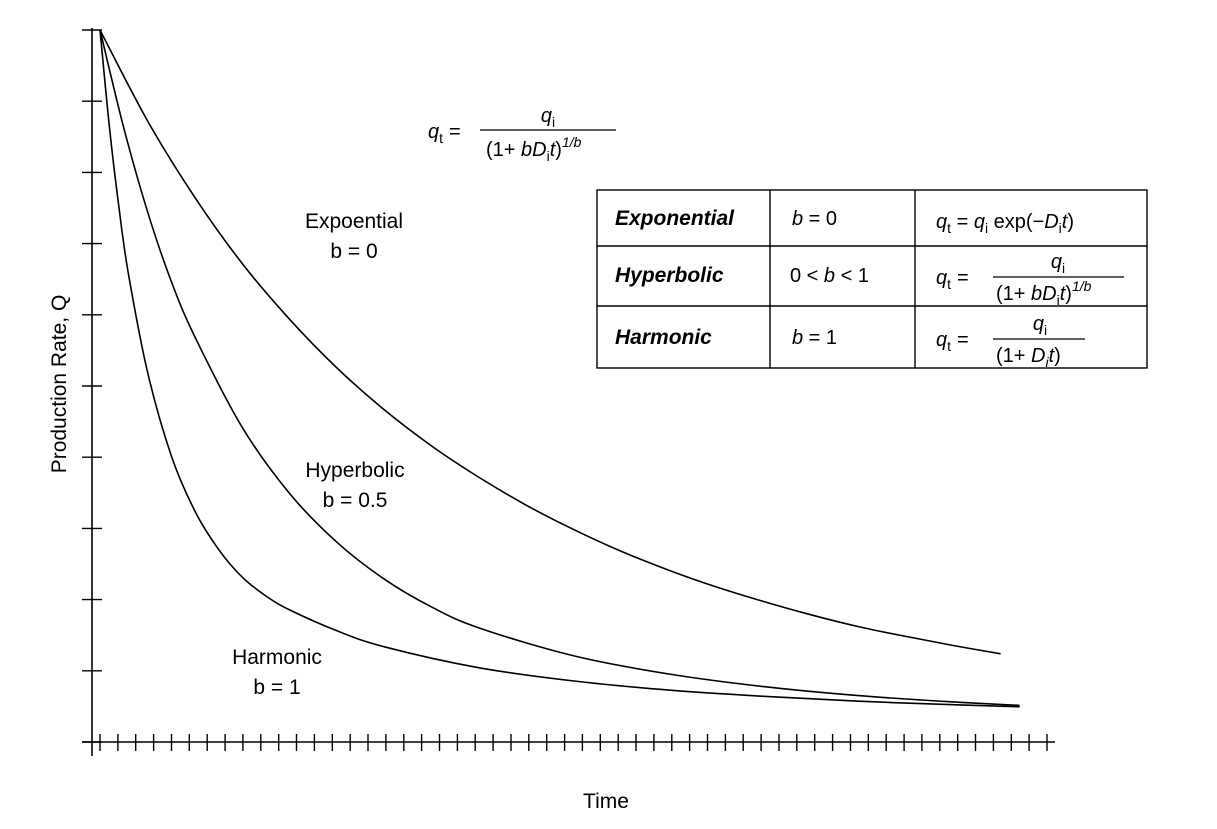  Describe the element at coordinates (1028, 357) in the screenshot. I see `svg-text: (1+ Dit)` at that location.